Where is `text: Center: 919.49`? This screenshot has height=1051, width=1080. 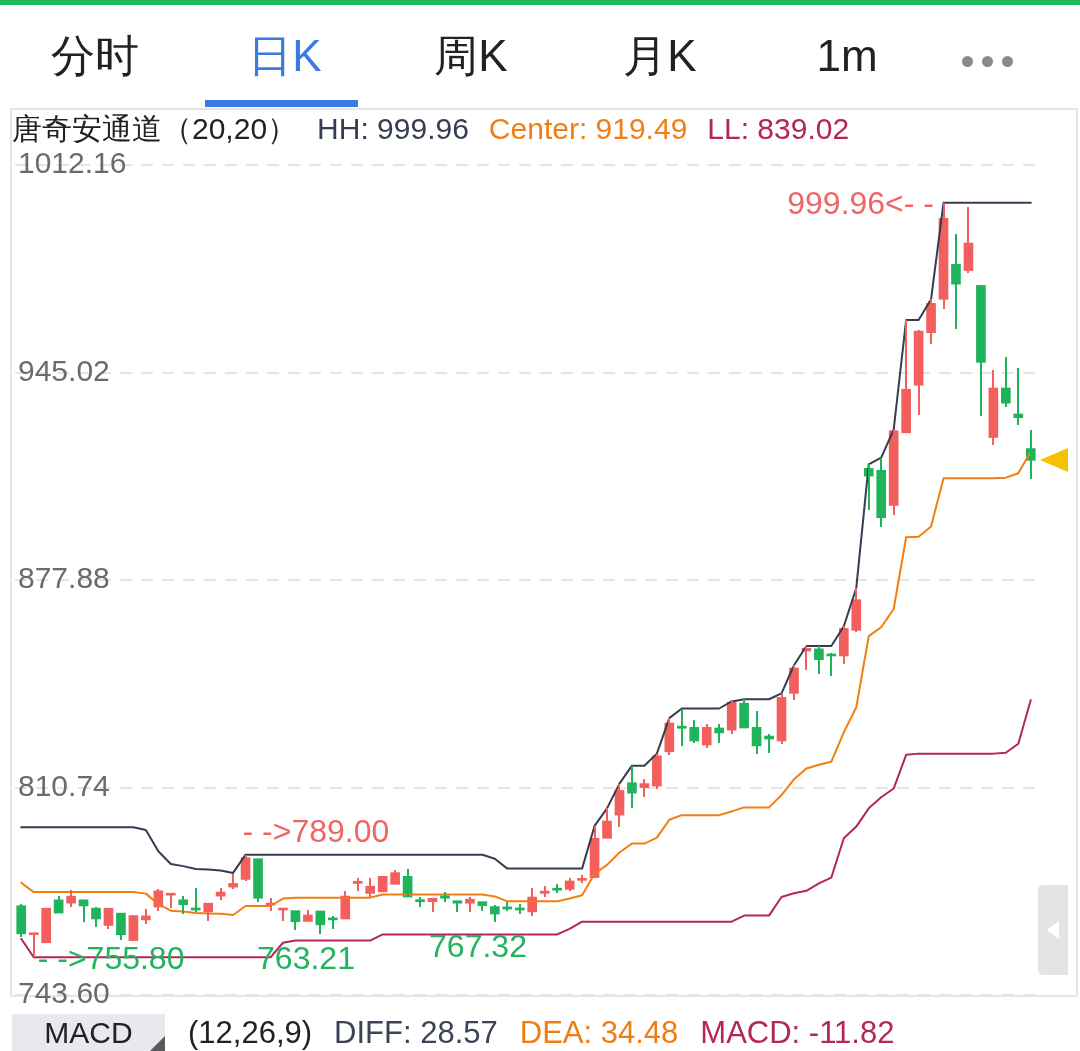 text: Center: 919.49 is located at coordinates (588, 129).